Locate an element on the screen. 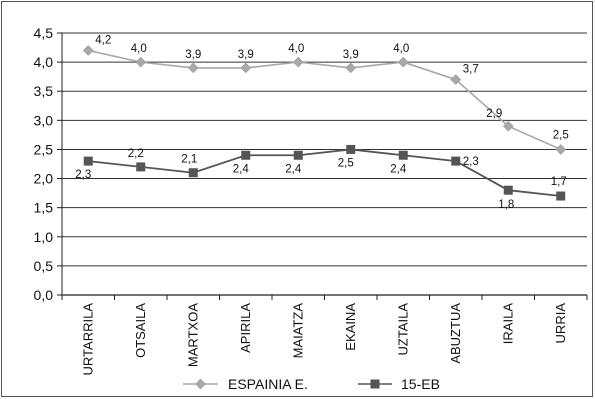  x-tick-label: EKAINA is located at coordinates (350, 327).